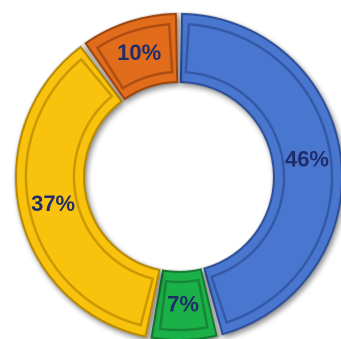  What do you see at coordinates (307, 159) in the screenshot?
I see `donut-slice-label-0: 46%` at bounding box center [307, 159].